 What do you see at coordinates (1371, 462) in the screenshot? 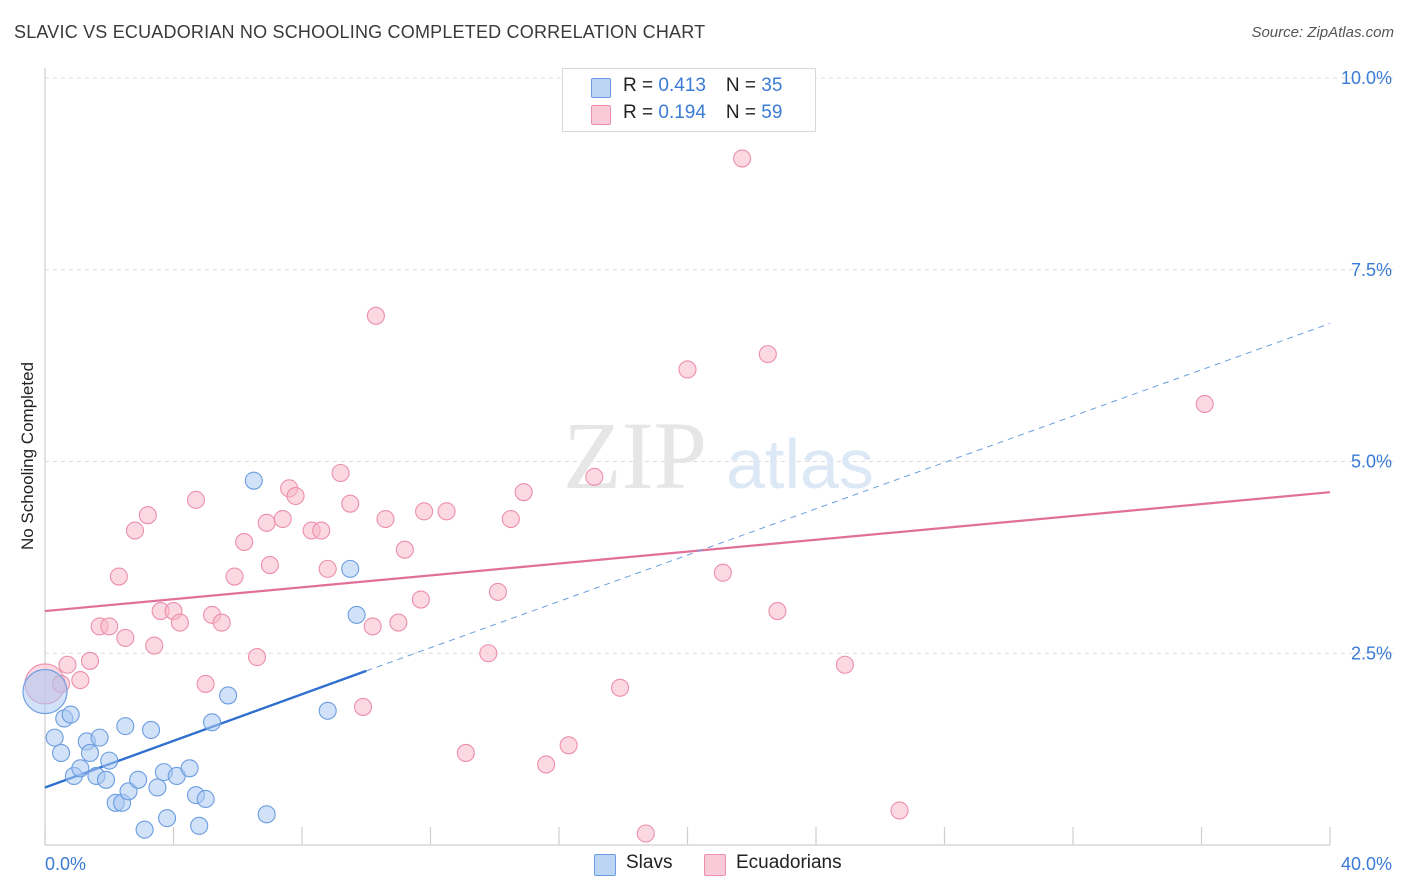
I see `y-tick-label-1: 5.0%` at bounding box center [1371, 462].